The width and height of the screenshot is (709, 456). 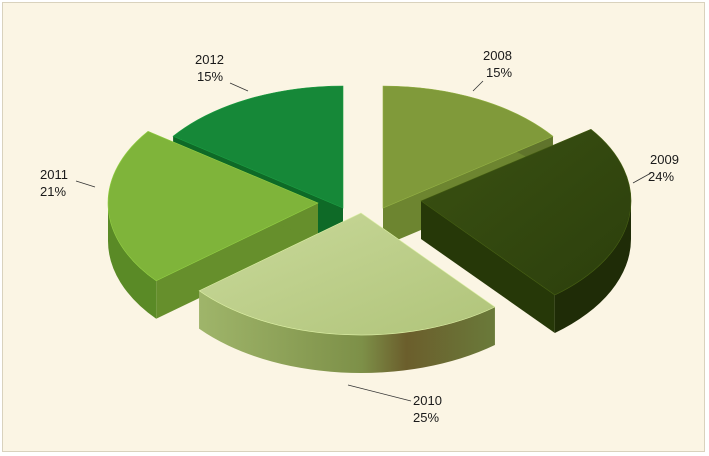 What do you see at coordinates (347, 274) in the screenshot?
I see `slice-top-2010` at bounding box center [347, 274].